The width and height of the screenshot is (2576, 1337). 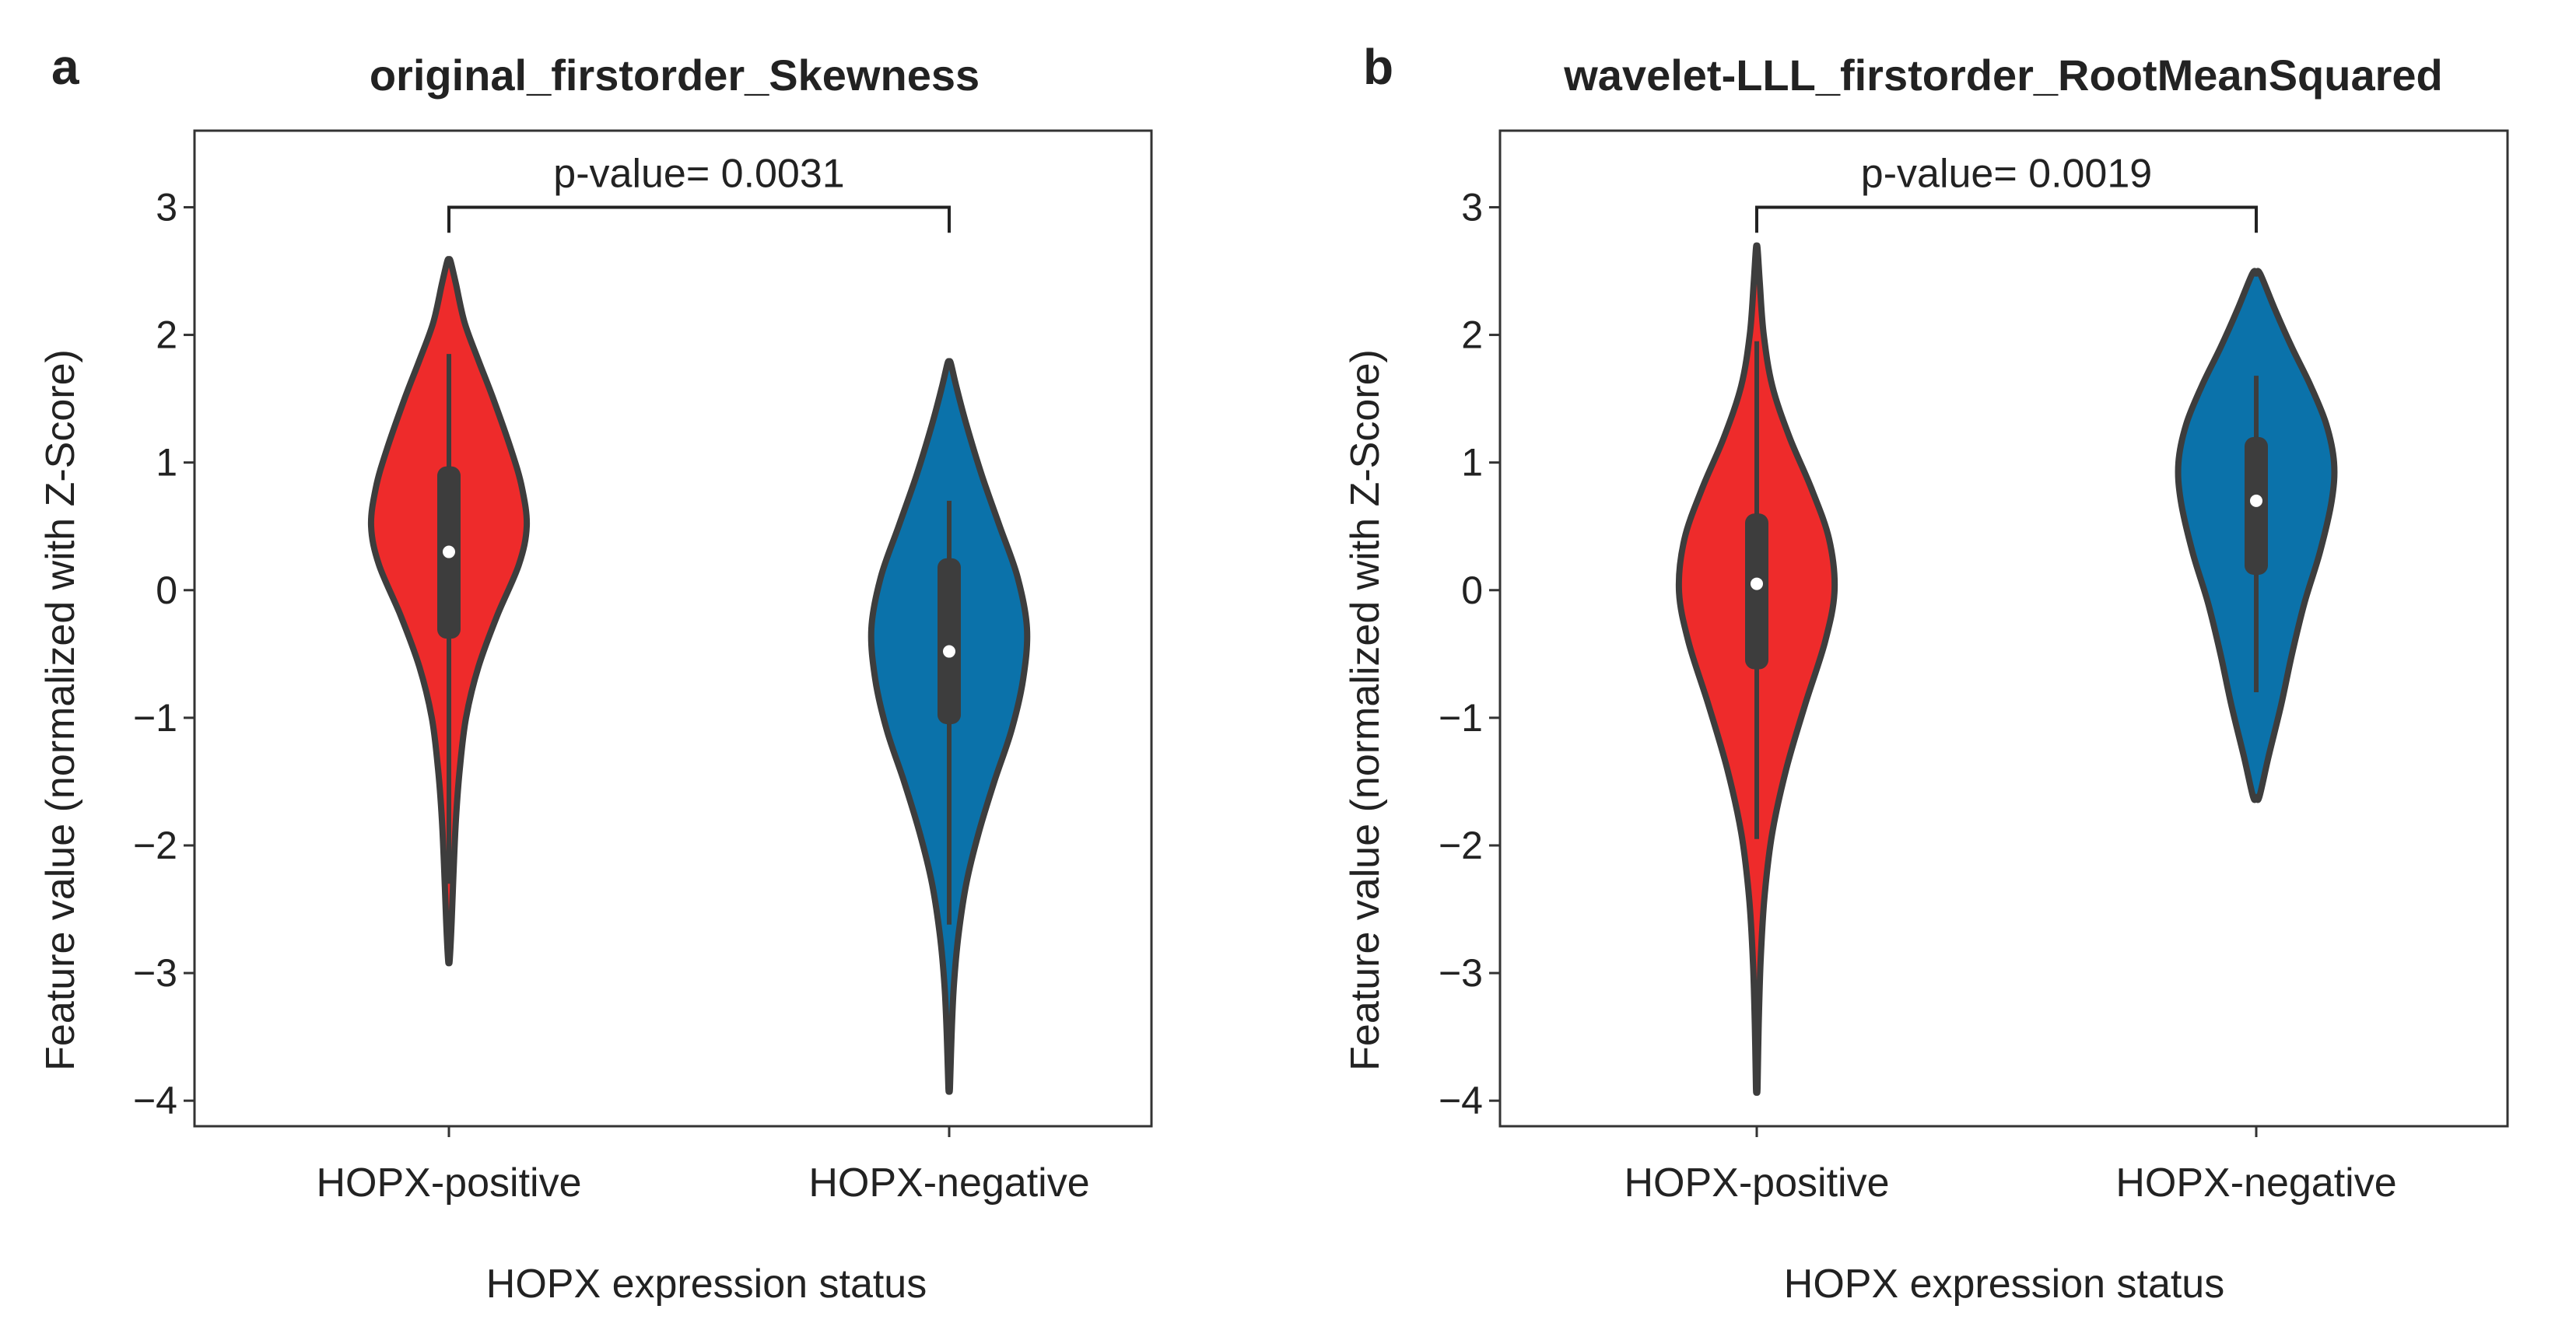 What do you see at coordinates (155, 973) in the screenshot?
I see `panel-a-y-tick-label: −3` at bounding box center [155, 973].